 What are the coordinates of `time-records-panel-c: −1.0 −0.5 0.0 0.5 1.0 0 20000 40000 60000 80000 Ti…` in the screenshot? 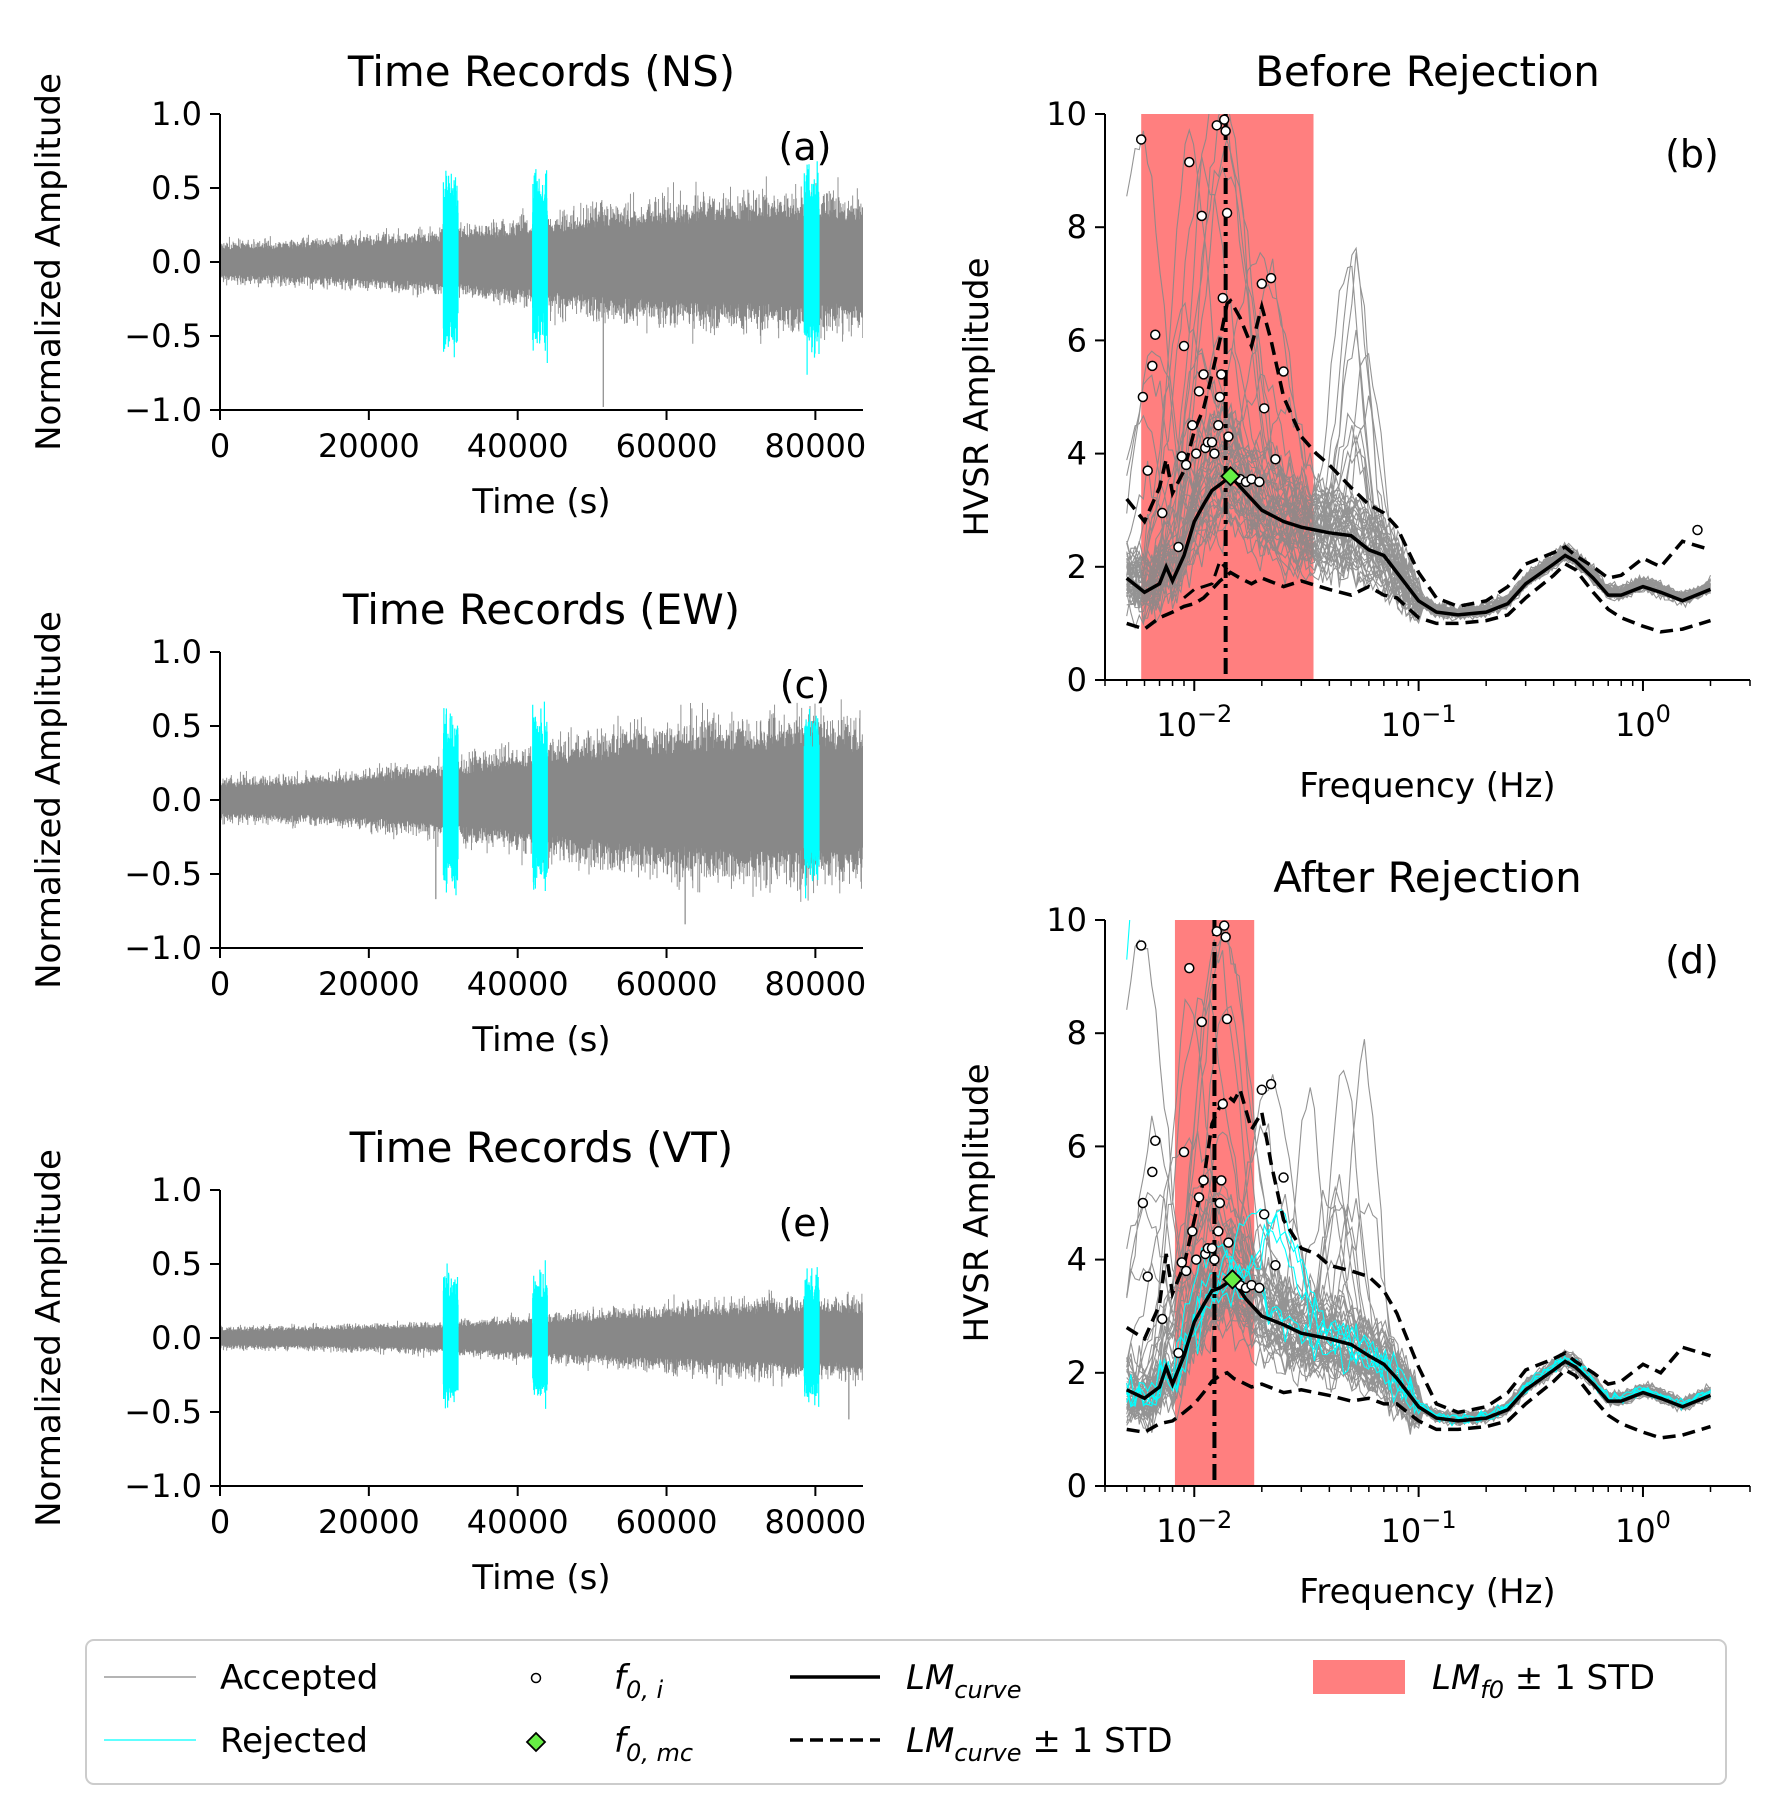 It's located at (447, 822).